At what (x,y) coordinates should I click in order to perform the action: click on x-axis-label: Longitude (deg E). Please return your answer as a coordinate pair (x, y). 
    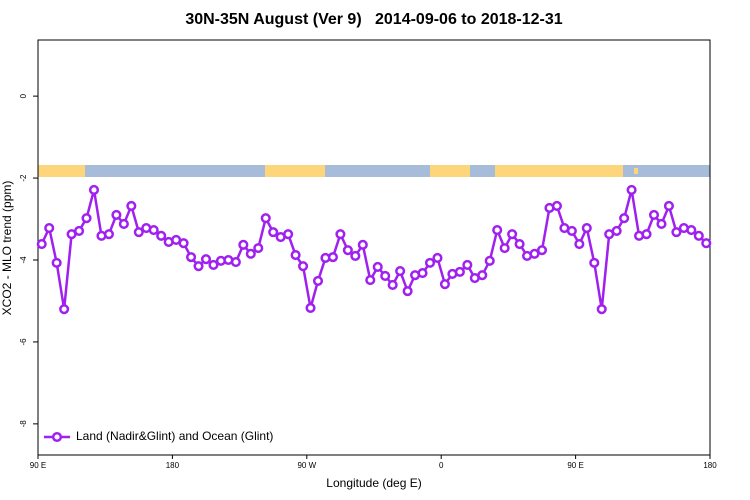
    Looking at the image, I should click on (373, 483).